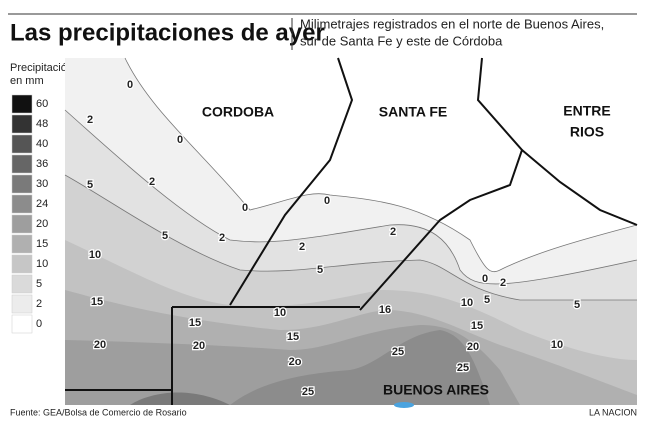 Image resolution: width=645 pixels, height=435 pixels. I want to click on legend-label: 2, so click(39, 304).